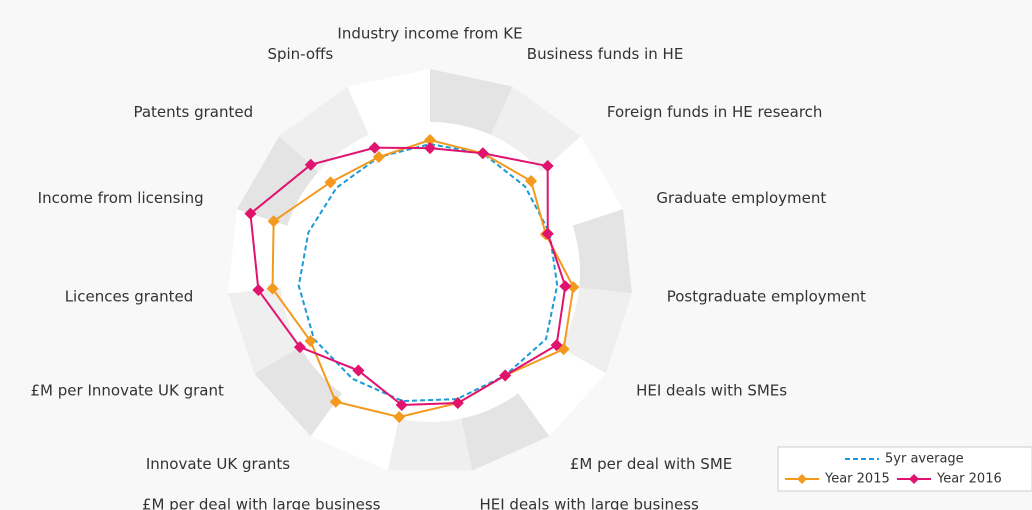 Image resolution: width=1032 pixels, height=510 pixels. Describe the element at coordinates (857, 479) in the screenshot. I see `legend-label: Year 2015` at that location.